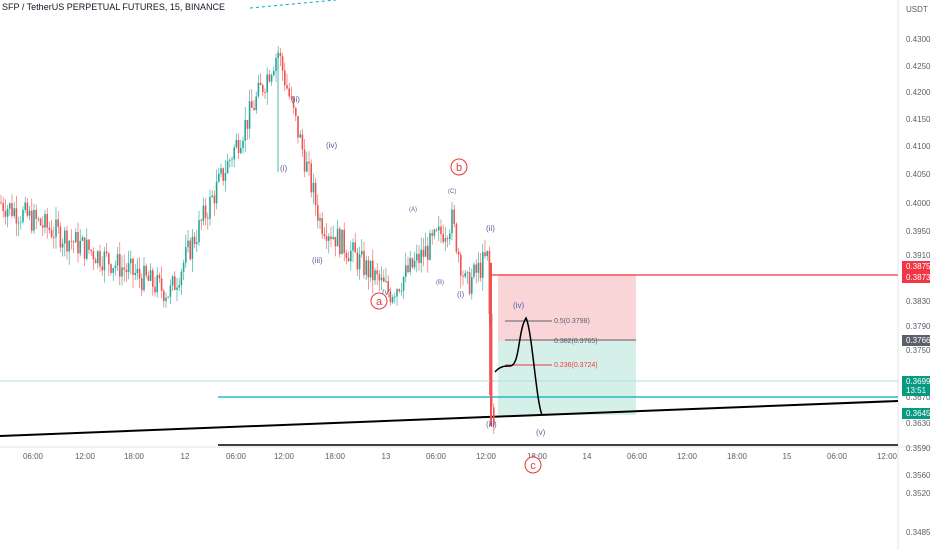  What do you see at coordinates (460, 294) in the screenshot?
I see `wave-label-i-right: (i)` at bounding box center [460, 294].